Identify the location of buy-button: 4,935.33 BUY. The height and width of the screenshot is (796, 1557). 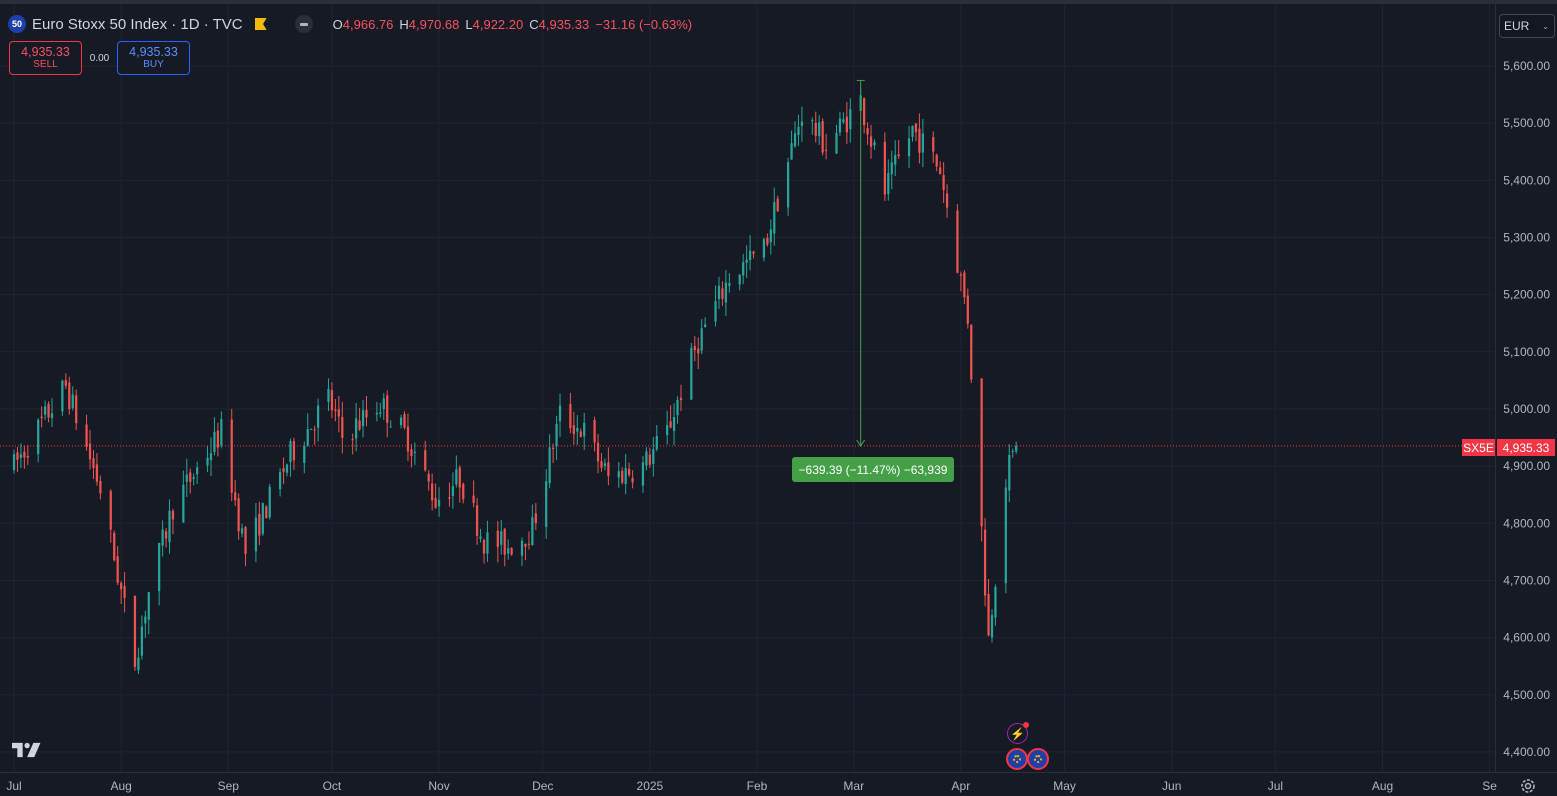
(153, 58).